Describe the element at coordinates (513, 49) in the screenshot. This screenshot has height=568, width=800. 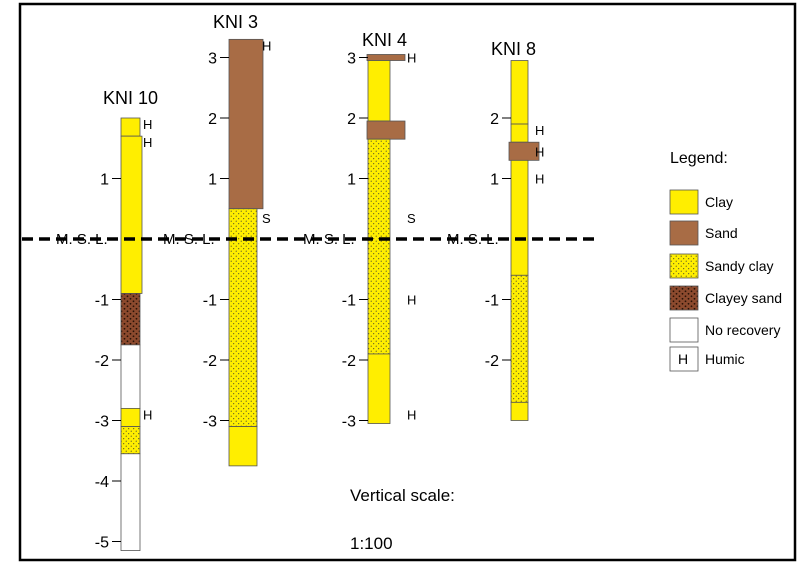
I see `borehole-title: KNI 8` at that location.